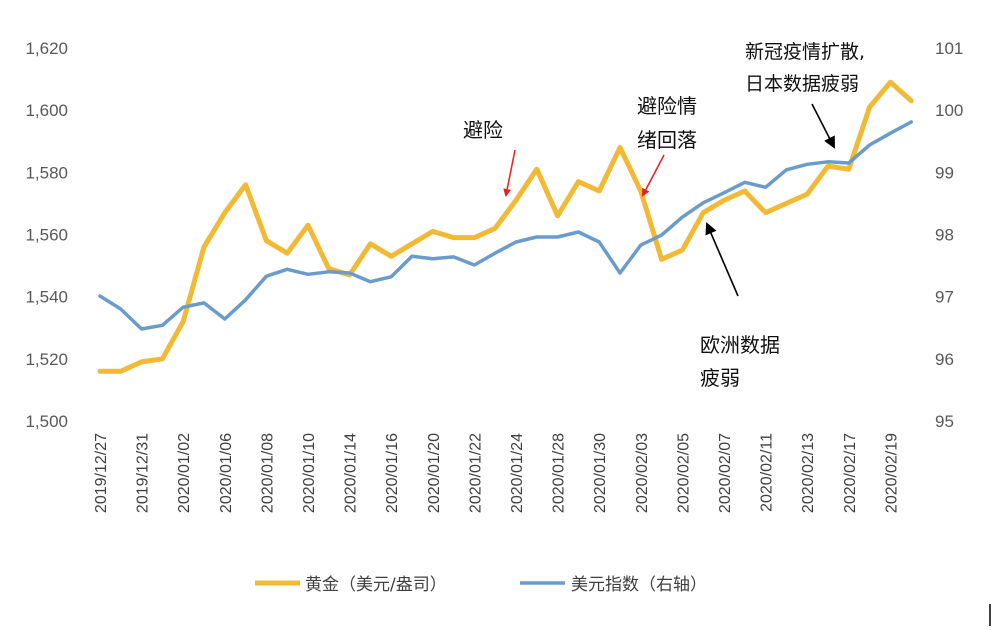 Image resolution: width=998 pixels, height=630 pixels. I want to click on y-right-tick-label: 98, so click(944, 235).